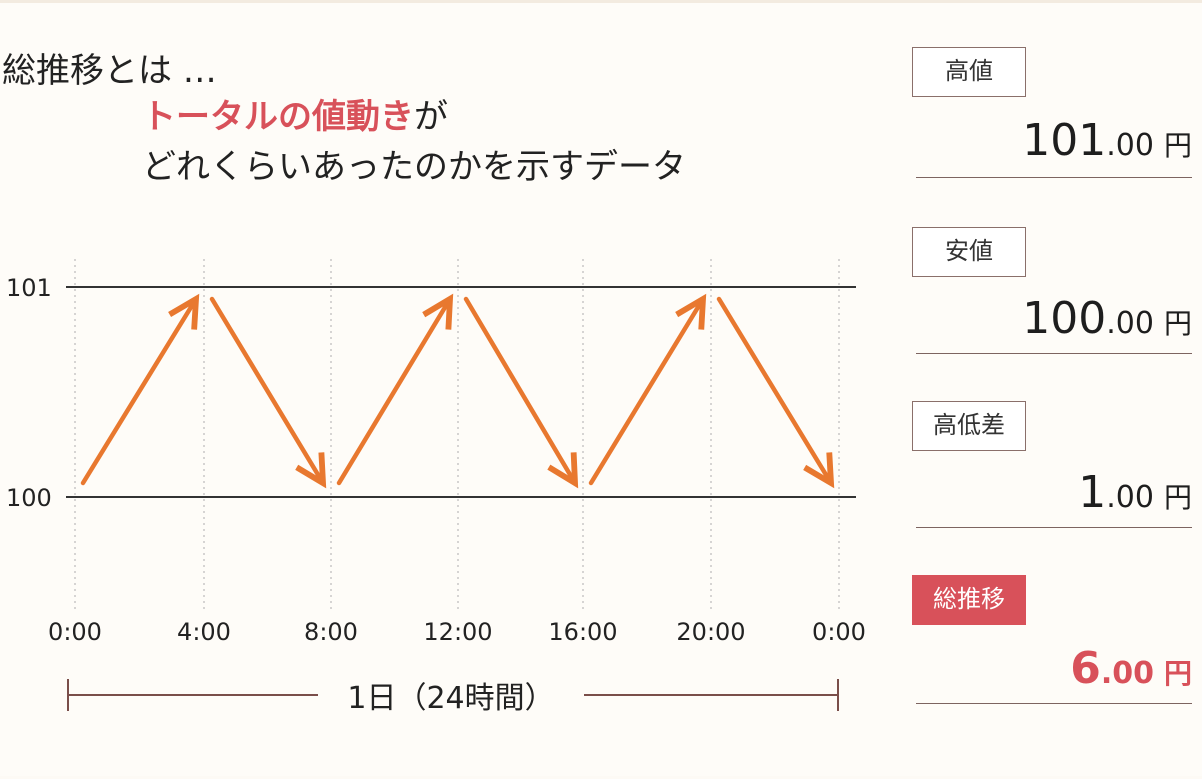 Image resolution: width=1202 pixels, height=779 pixels. What do you see at coordinates (457, 632) in the screenshot?
I see `x-tick-label: 12:00` at bounding box center [457, 632].